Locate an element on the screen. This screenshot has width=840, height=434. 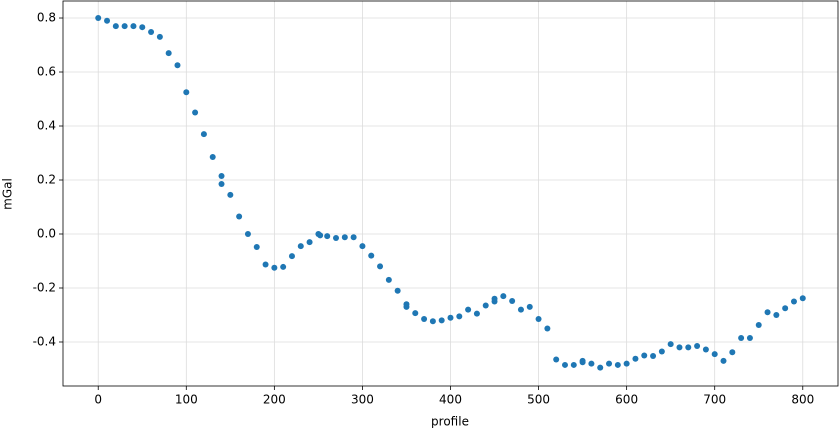
x-tick-label: 500 is located at coordinates (538, 400).